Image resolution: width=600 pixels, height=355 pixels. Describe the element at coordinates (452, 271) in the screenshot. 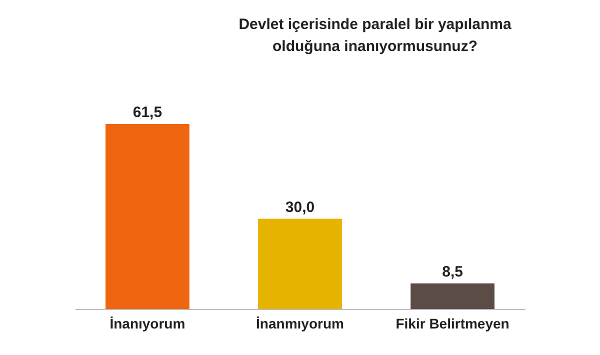

I see `data-label: 8,5` at that location.